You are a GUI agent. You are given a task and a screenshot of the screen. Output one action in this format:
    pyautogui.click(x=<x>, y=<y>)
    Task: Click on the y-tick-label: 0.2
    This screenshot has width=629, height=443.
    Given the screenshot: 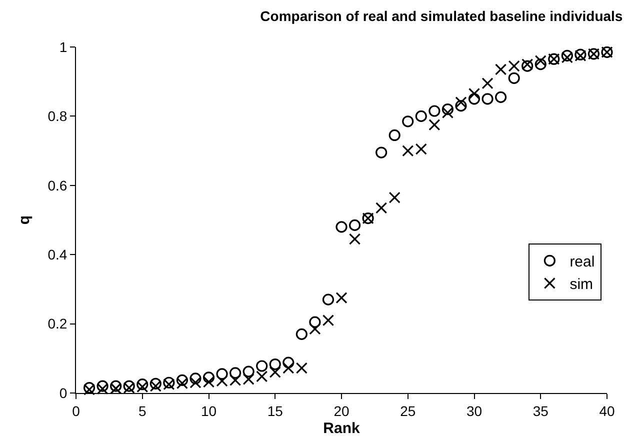 What is the action you would take?
    pyautogui.click(x=58, y=324)
    